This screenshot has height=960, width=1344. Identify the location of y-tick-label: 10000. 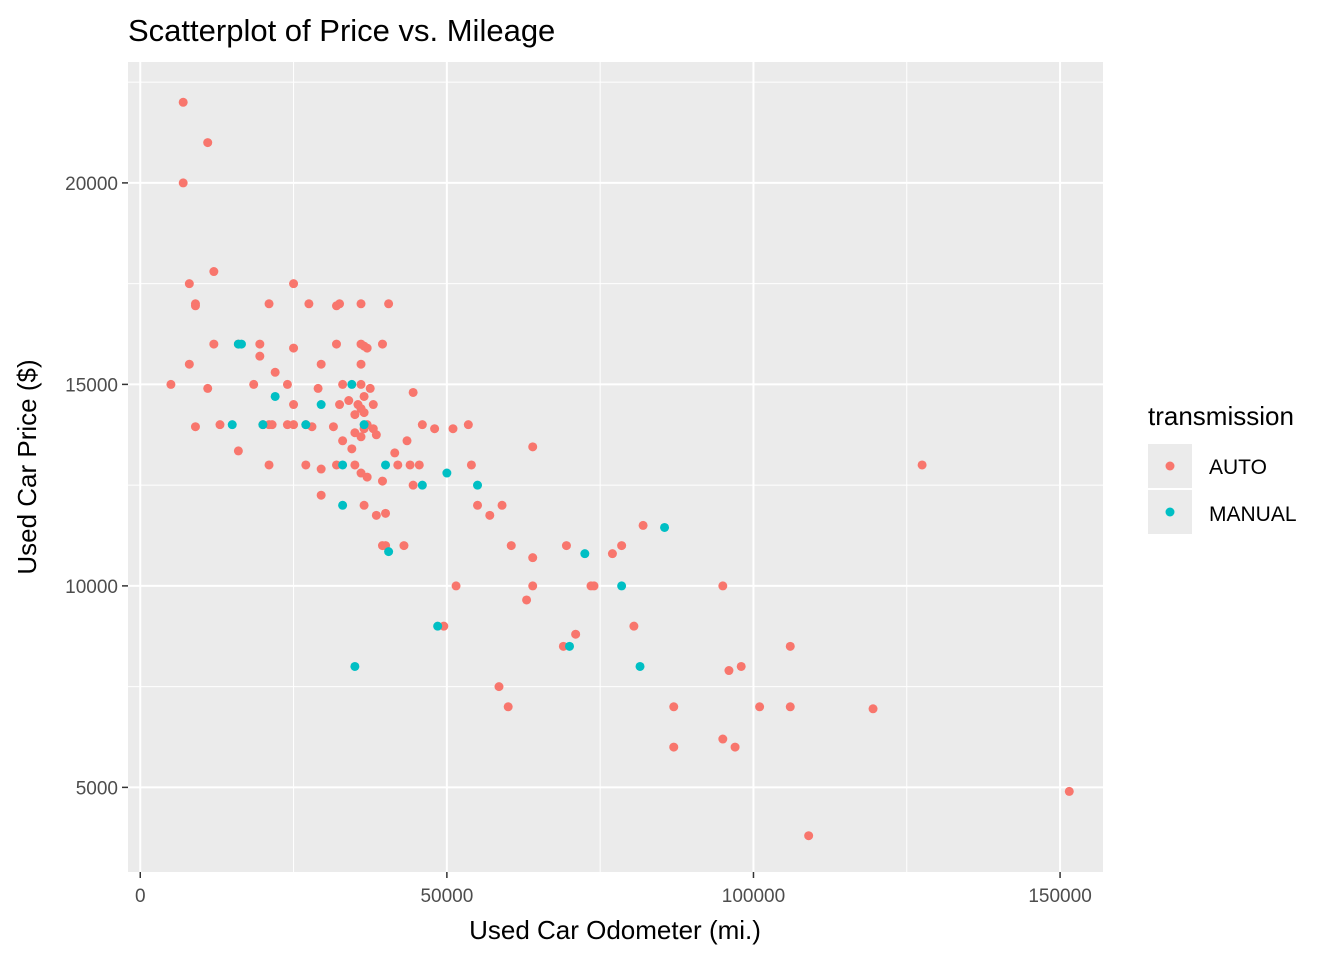
(91, 587).